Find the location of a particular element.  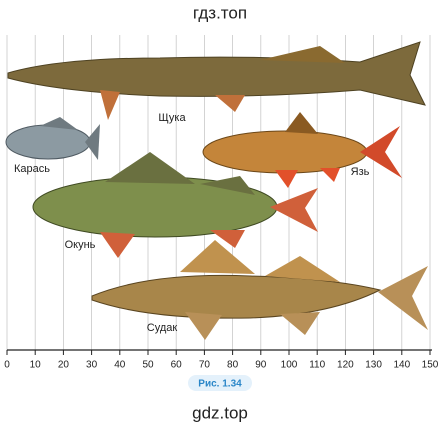

fish-label: Судак is located at coordinates (162, 328).